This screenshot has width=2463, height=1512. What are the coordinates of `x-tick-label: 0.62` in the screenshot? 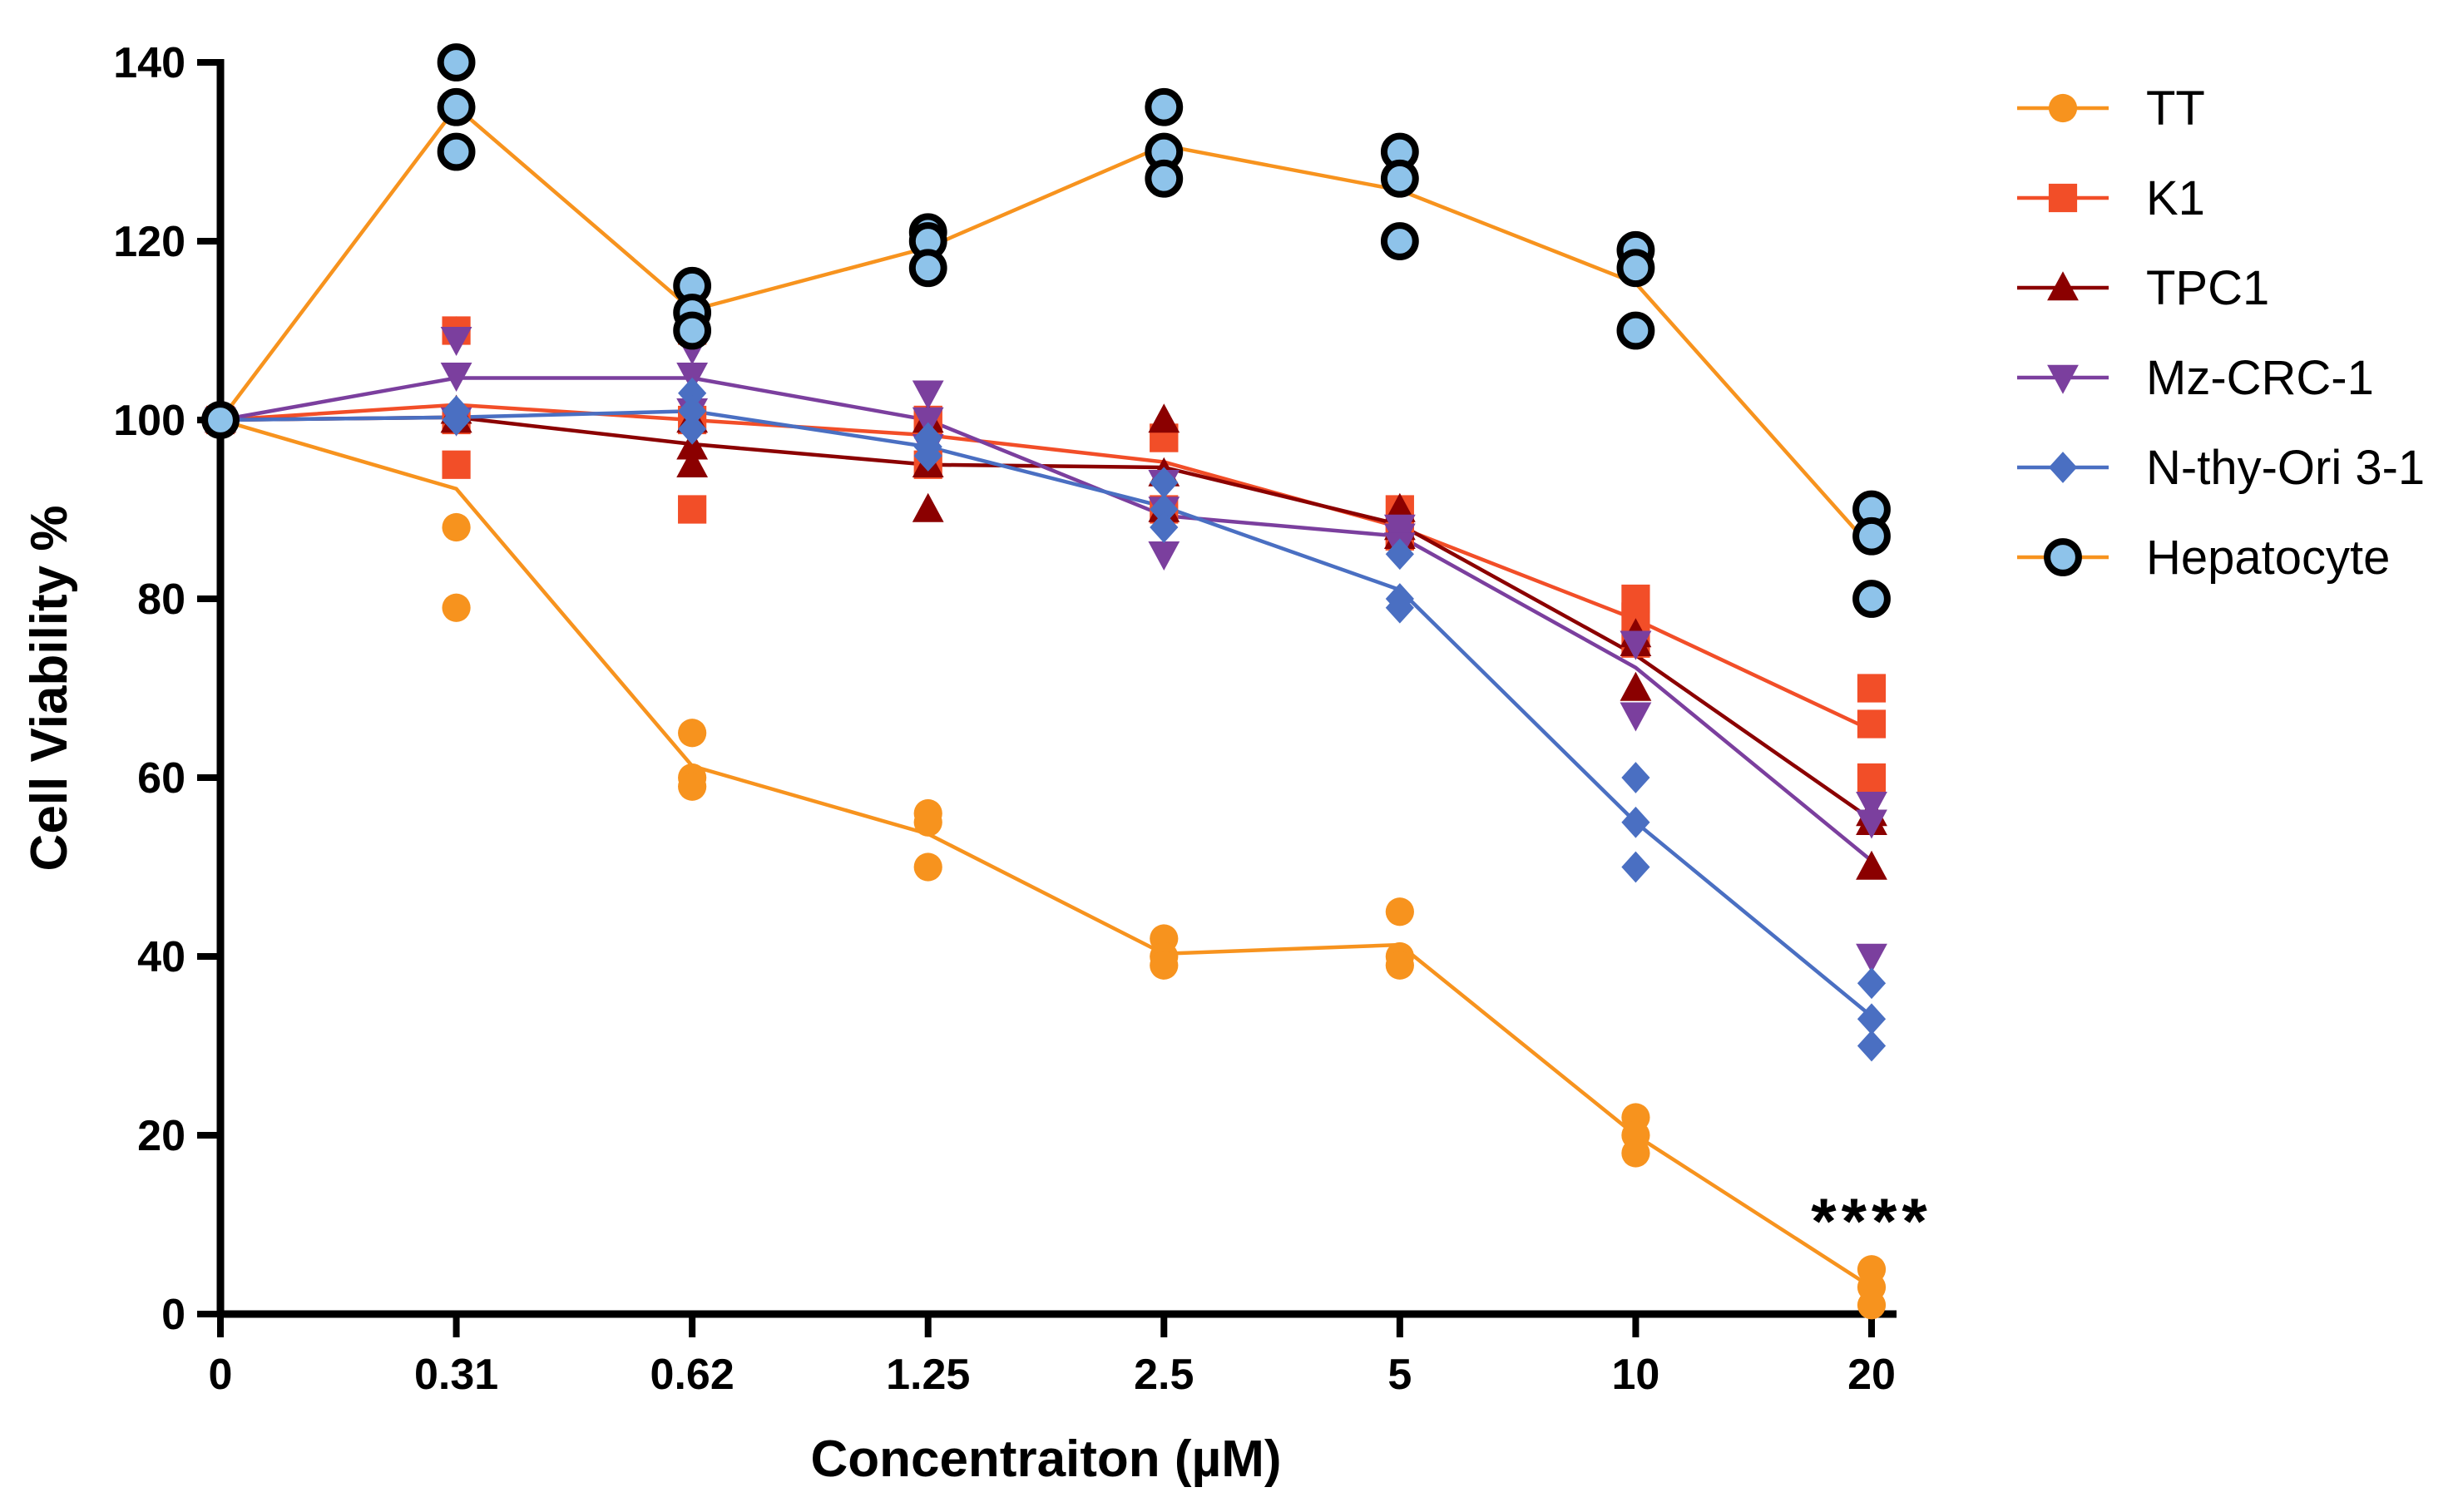 It's located at (692, 1375).